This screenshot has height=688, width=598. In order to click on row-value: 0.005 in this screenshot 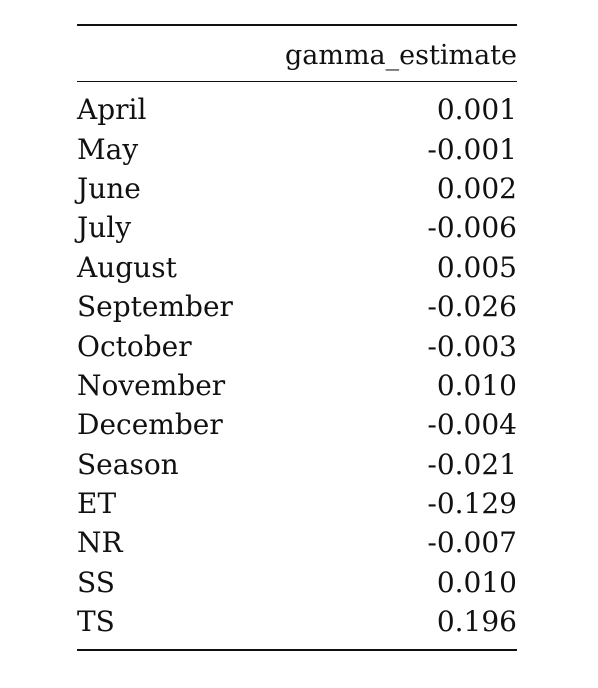, I will do `click(476, 267)`.